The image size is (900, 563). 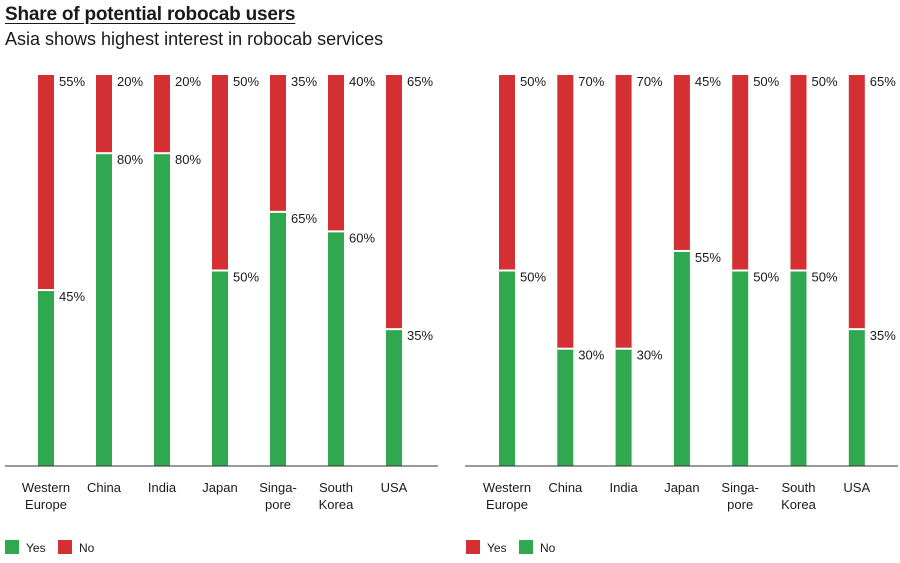 What do you see at coordinates (533, 81) in the screenshot?
I see `data-label-no-1: 50%` at bounding box center [533, 81].